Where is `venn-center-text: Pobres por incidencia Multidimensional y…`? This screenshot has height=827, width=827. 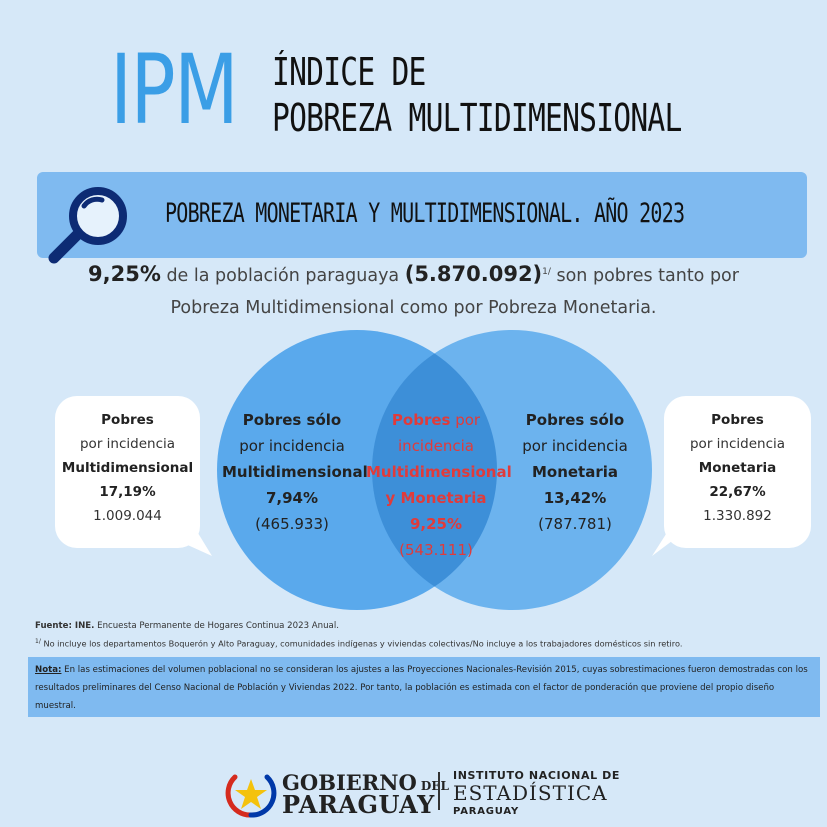 venn-center-text: Pobres por incidencia Multidimensional y… is located at coordinates (439, 485).